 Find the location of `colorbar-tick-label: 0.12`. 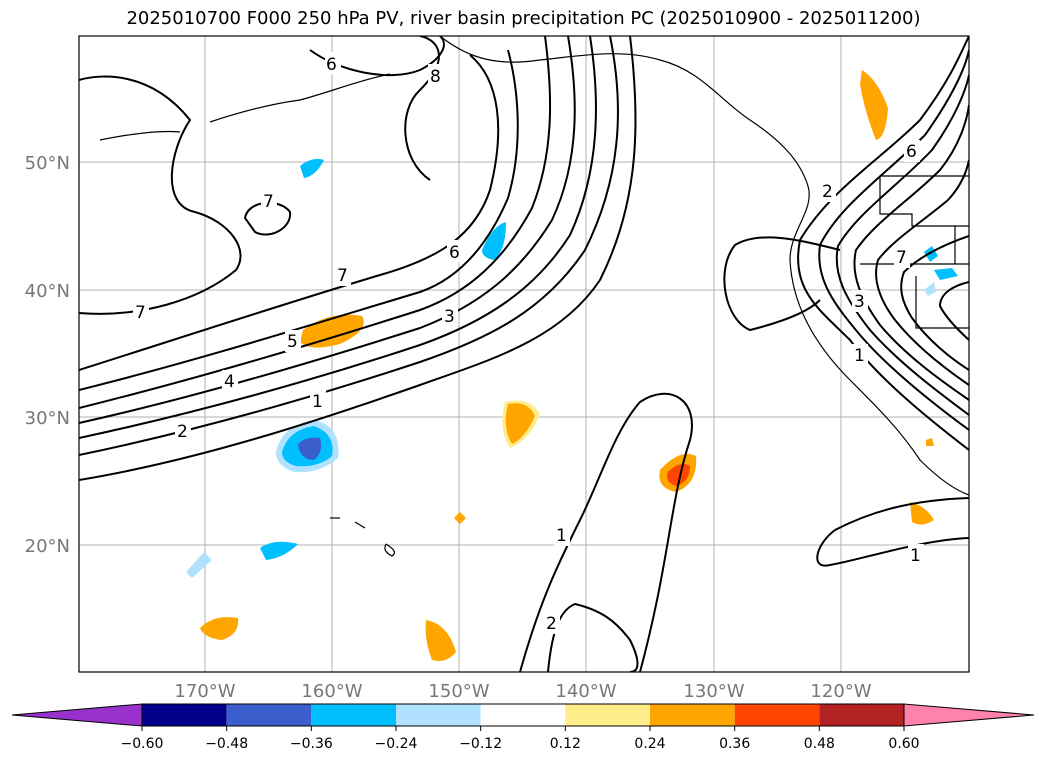

colorbar-tick-label: 0.12 is located at coordinates (565, 744).